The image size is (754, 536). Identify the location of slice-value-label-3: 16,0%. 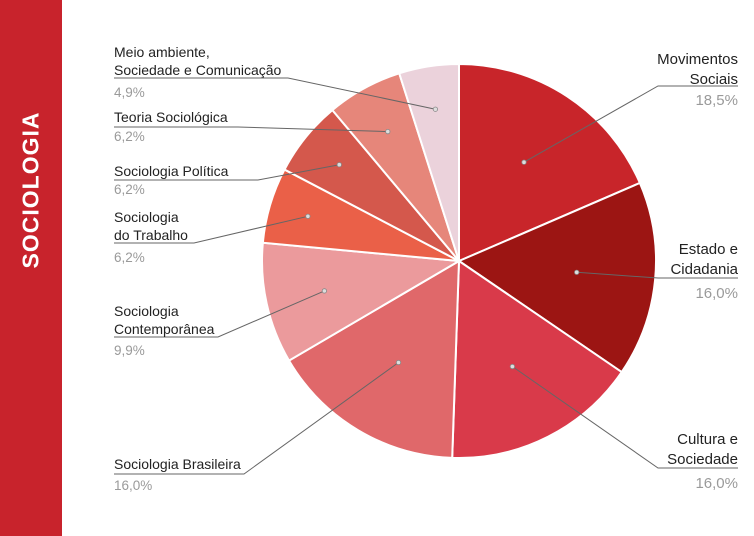
(716, 483).